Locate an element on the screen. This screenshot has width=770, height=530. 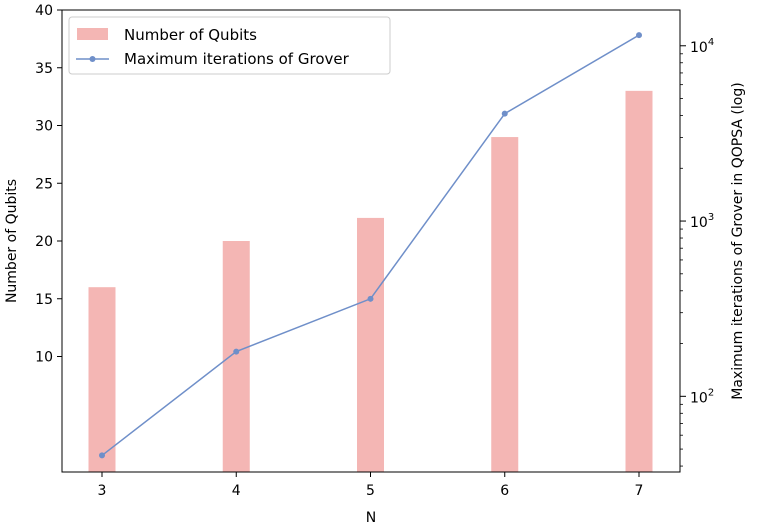
right-tick-exponent: 3 is located at coordinates (711, 217).